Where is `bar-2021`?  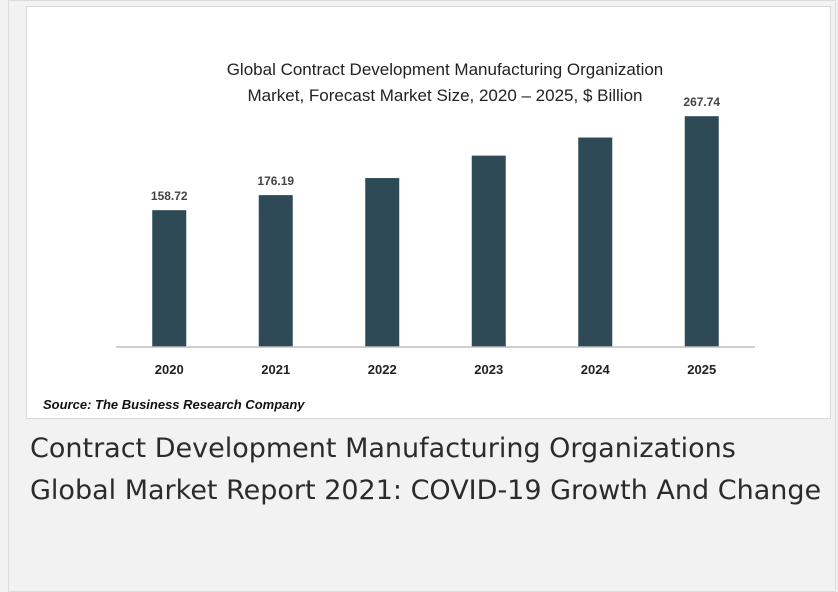
bar-2021 is located at coordinates (275, 271).